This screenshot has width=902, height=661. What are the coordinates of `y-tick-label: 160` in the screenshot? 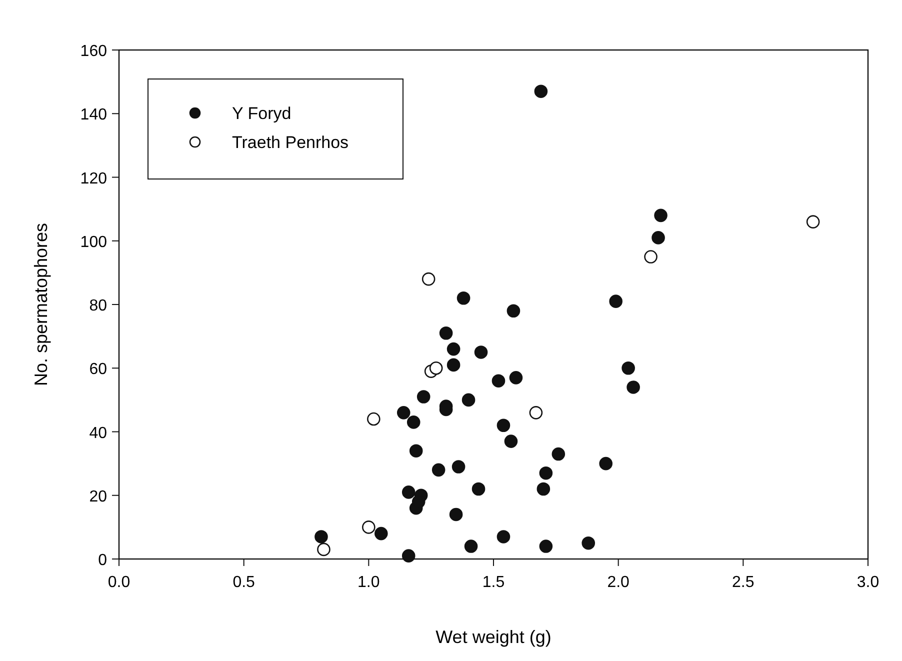 It's located at (94, 51).